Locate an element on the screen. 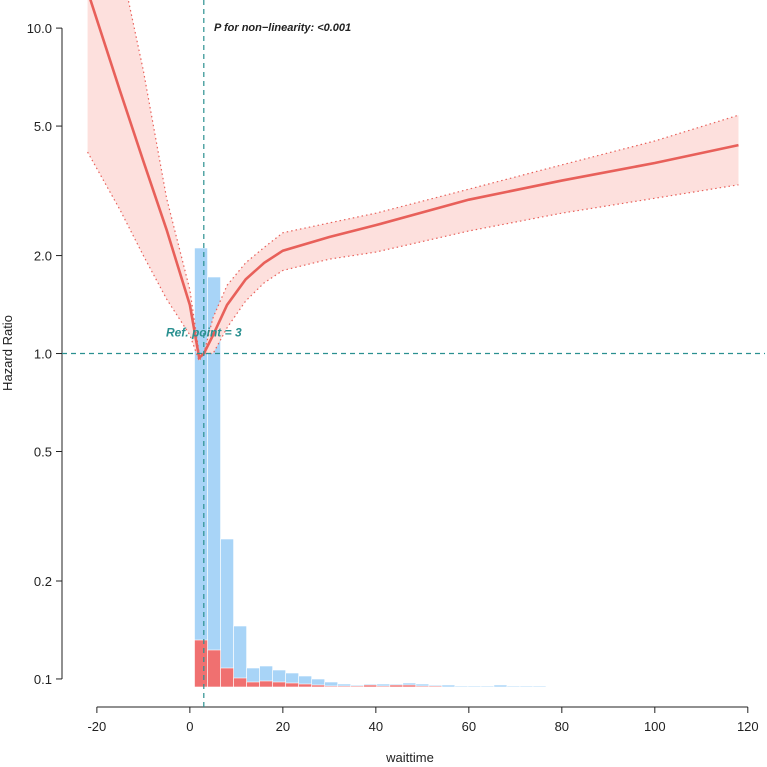  y-axis-label: Hazard Ratio is located at coordinates (7, 353).